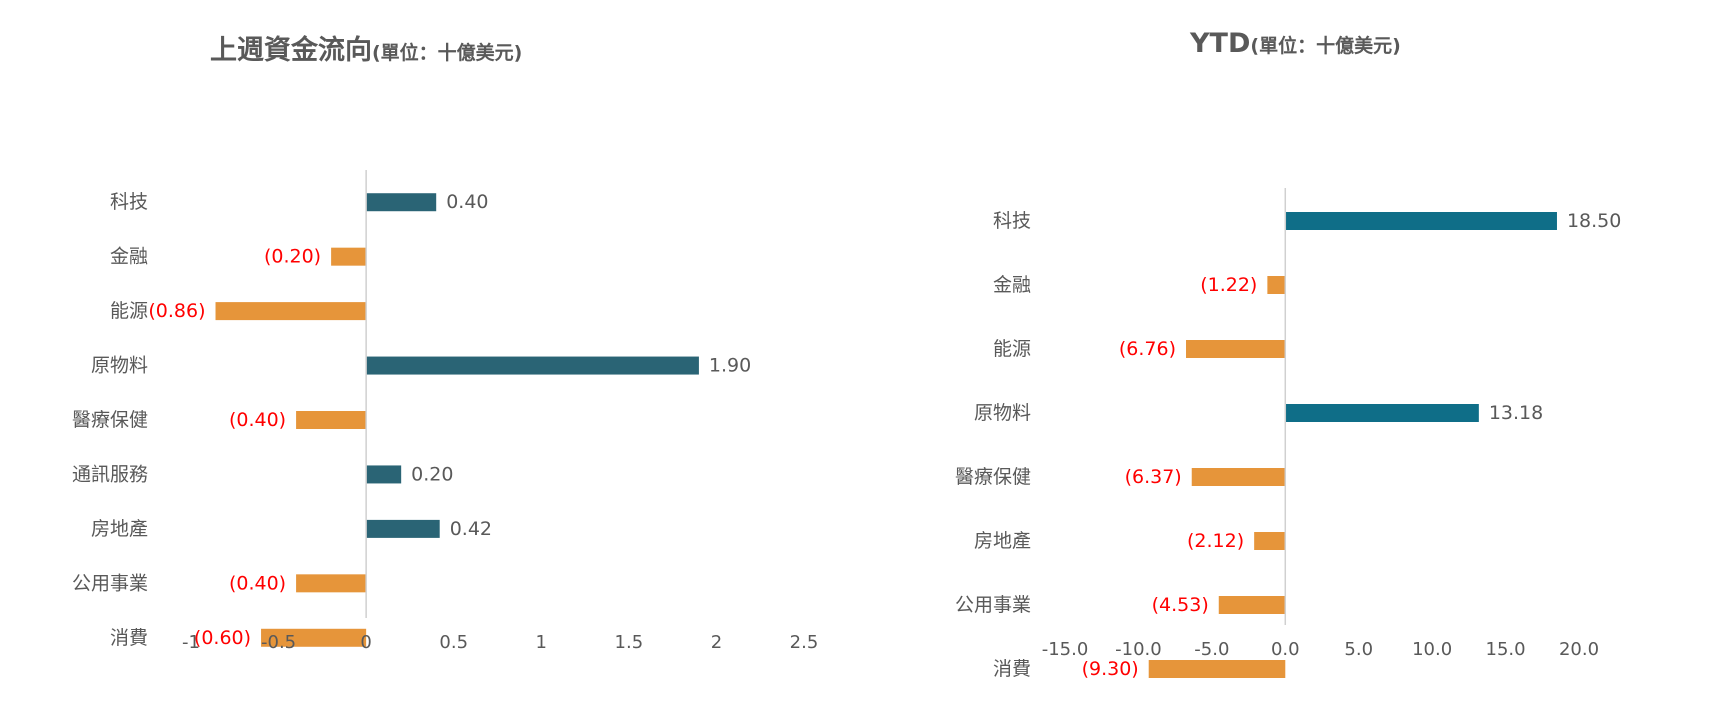 This screenshot has width=1724, height=714. Describe the element at coordinates (1285, 649) in the screenshot. I see `x-tick-label: 0.0` at that location.